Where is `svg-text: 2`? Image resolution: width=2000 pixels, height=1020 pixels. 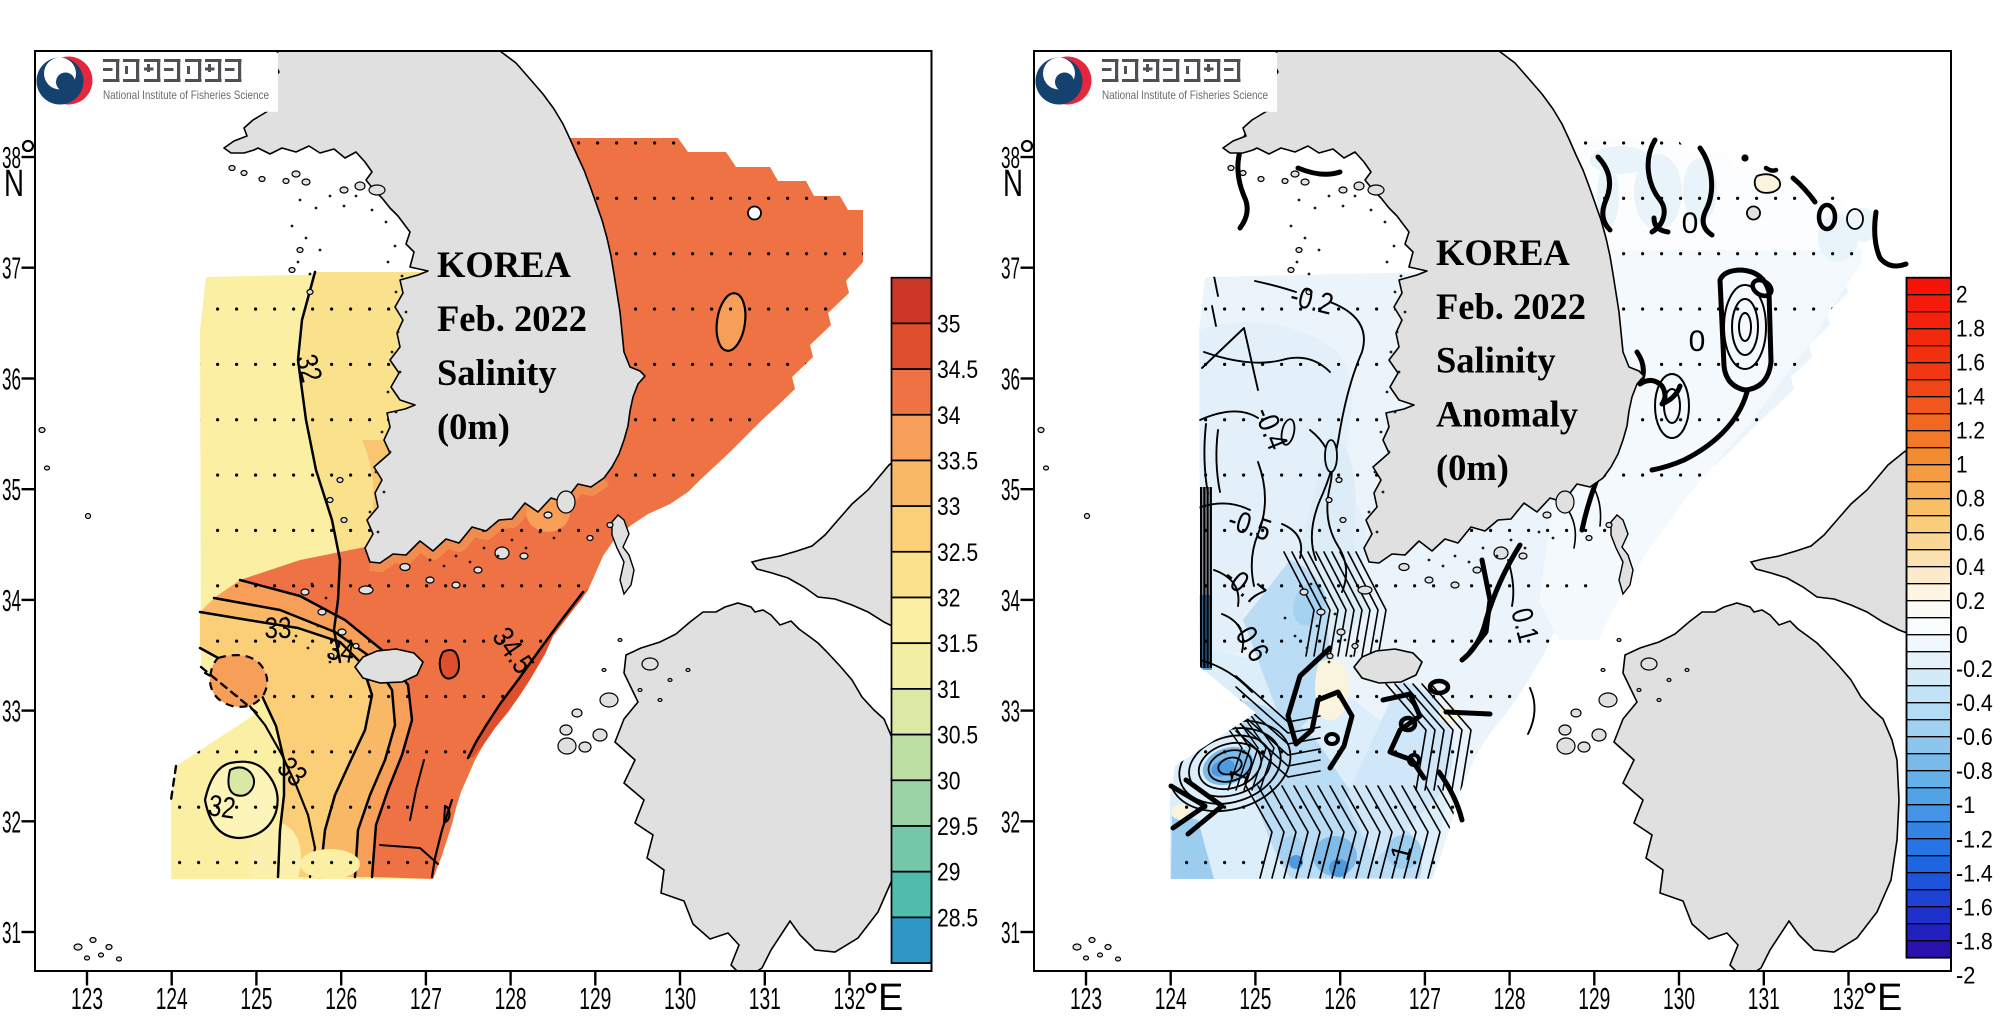 svg-text: 2 is located at coordinates (1962, 294).